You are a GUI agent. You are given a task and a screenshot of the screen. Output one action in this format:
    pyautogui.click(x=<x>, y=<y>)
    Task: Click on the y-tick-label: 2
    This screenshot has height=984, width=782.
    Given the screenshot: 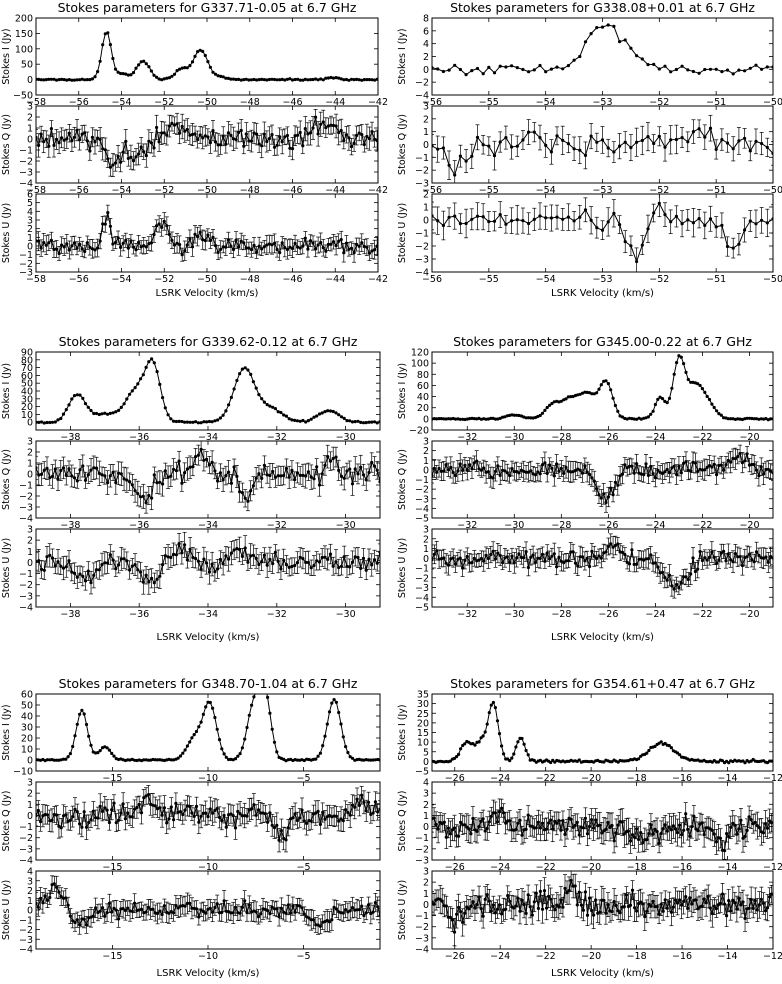 What is the action you would take?
    pyautogui.click(x=30, y=229)
    